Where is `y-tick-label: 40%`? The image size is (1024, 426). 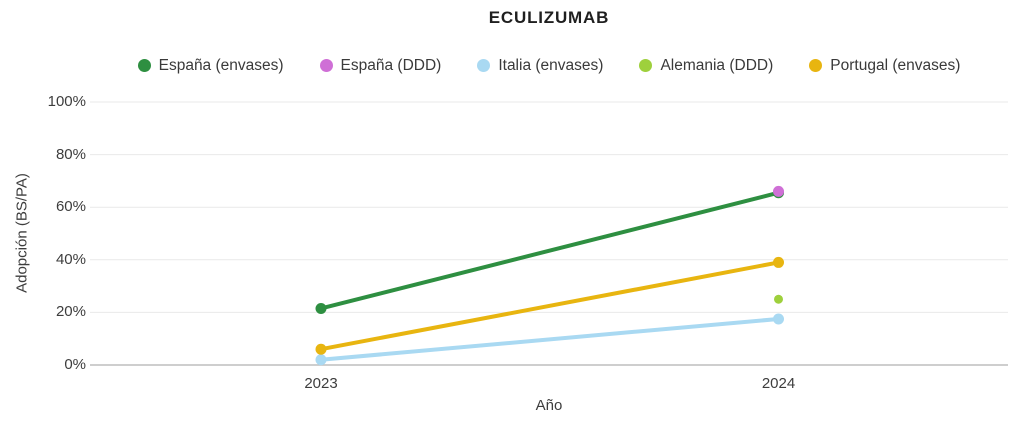
y-tick-label: 40% is located at coordinates (70, 259).